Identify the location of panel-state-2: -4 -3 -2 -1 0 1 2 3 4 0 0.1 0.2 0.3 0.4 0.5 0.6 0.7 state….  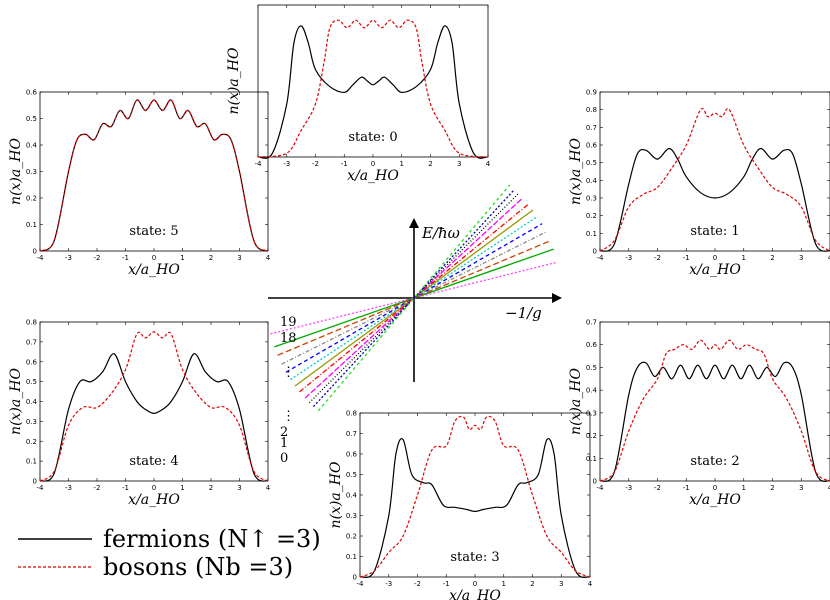
(699, 413).